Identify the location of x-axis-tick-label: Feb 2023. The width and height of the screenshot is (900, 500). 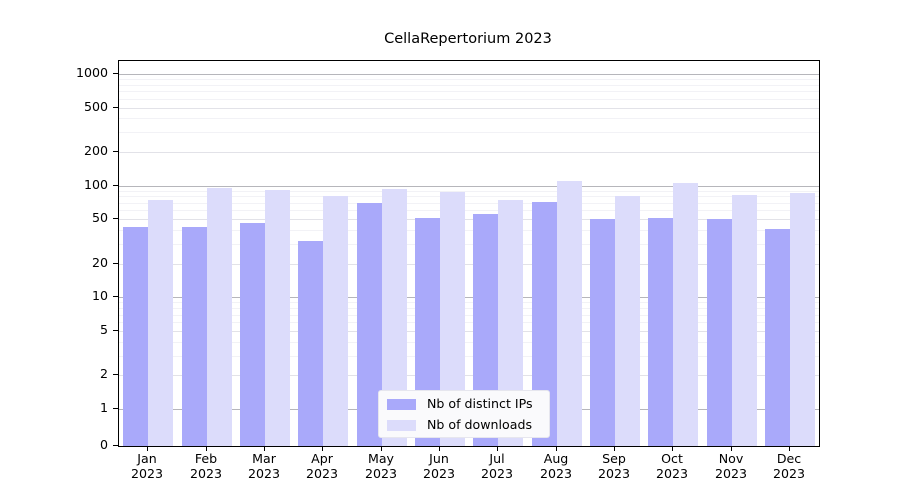
(206, 466).